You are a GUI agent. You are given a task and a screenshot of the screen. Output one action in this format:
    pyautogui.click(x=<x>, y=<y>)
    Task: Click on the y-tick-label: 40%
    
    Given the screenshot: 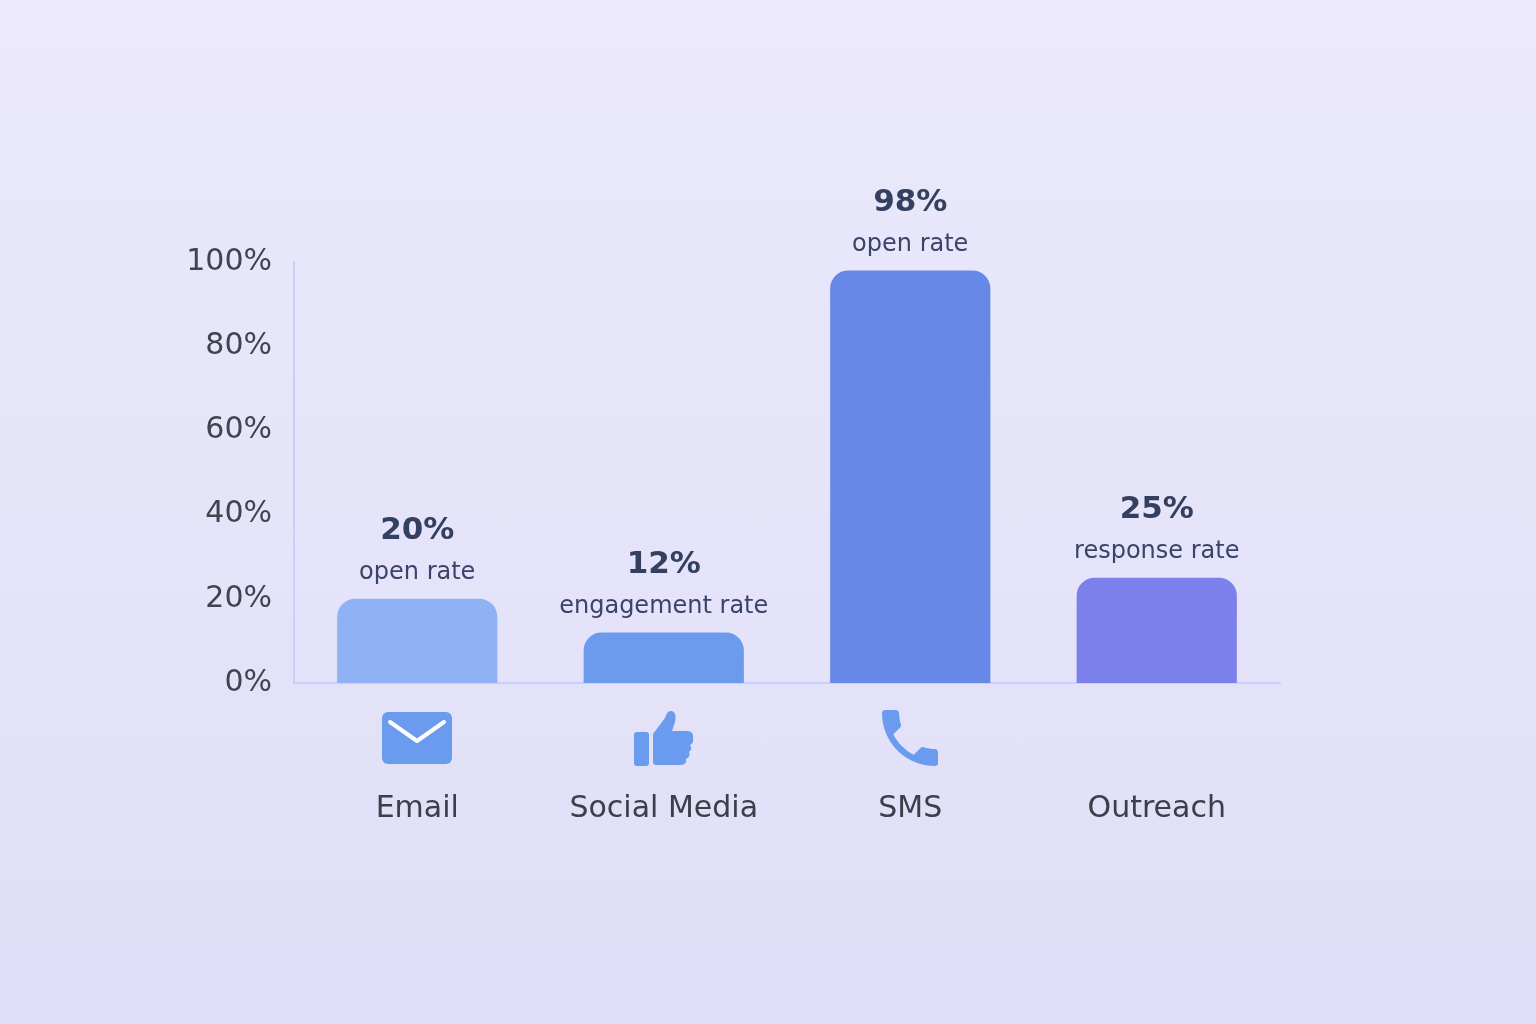 What is the action you would take?
    pyautogui.click(x=238, y=512)
    